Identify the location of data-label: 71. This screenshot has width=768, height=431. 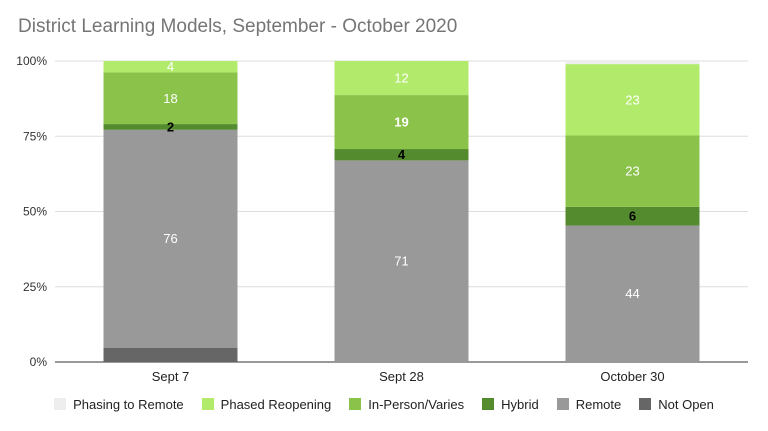
(401, 261).